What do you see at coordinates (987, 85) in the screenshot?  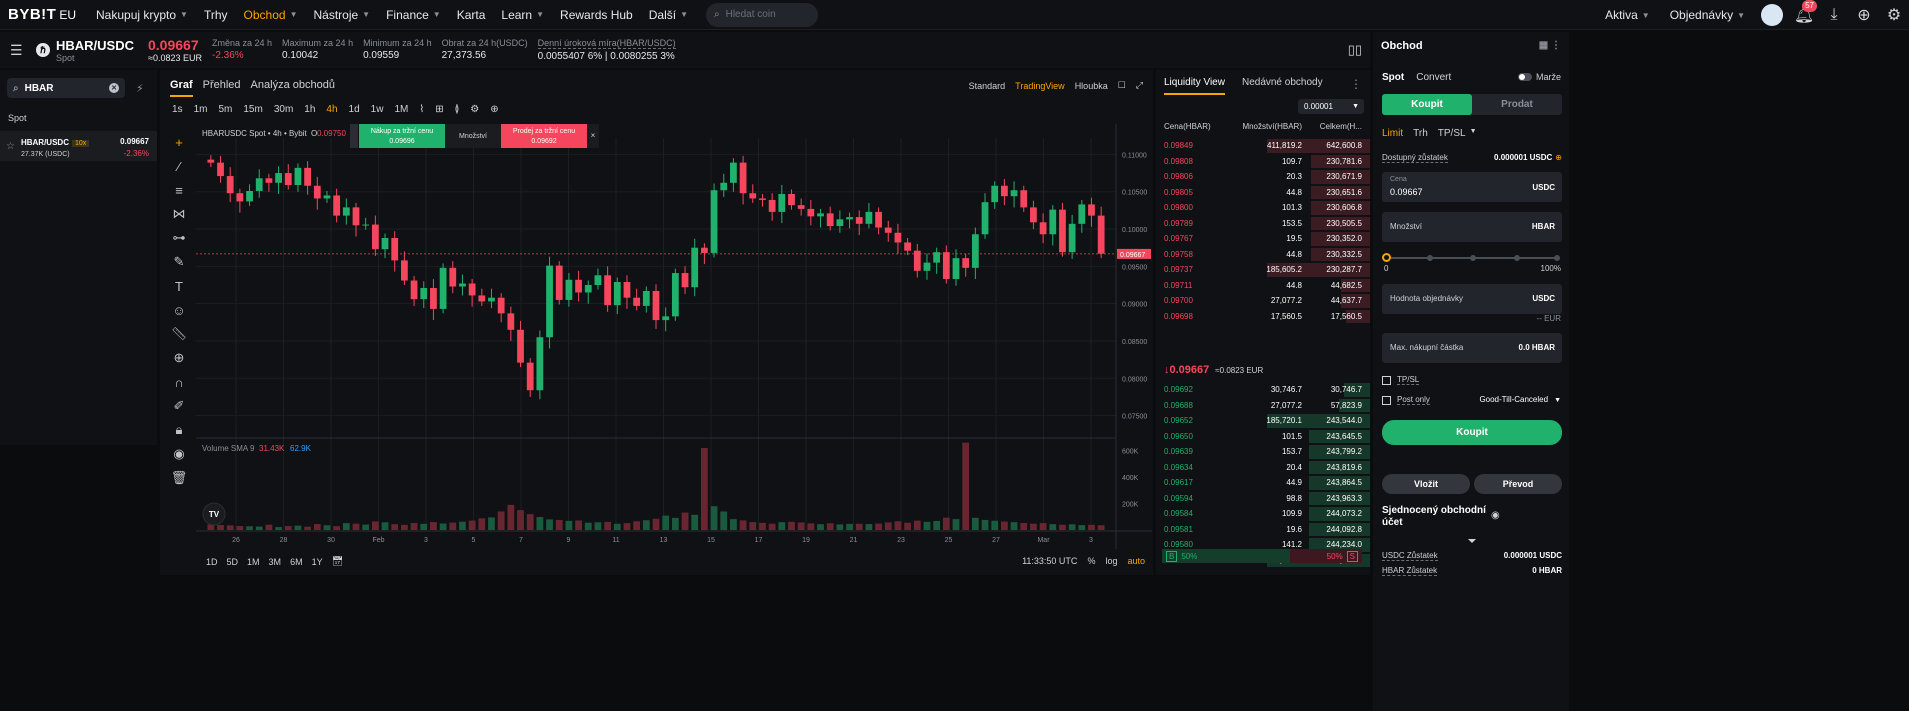 I see `chart-view-0: Standard` at bounding box center [987, 85].